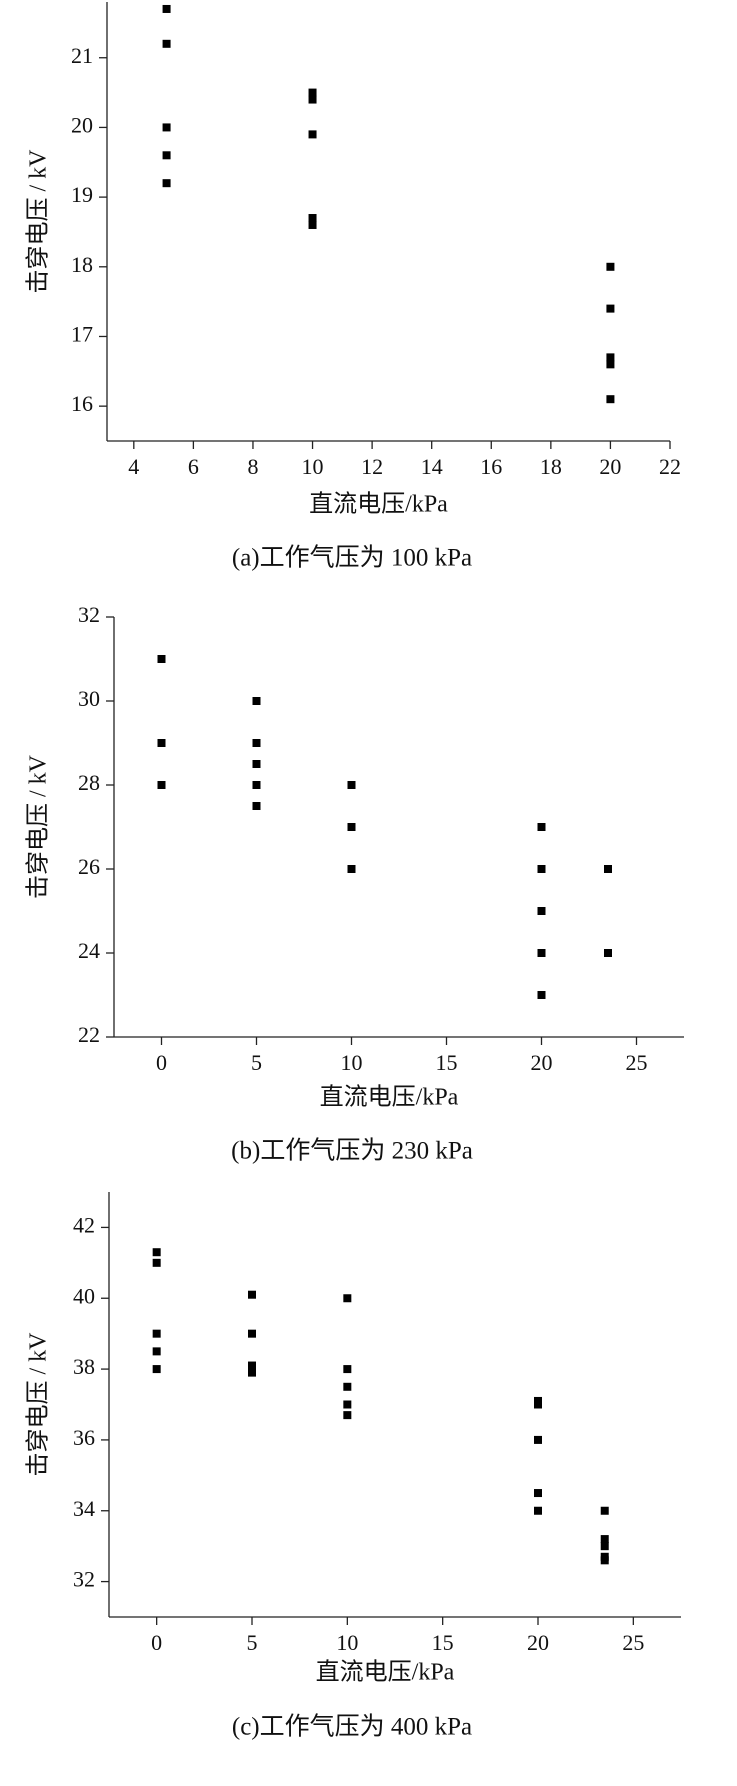 The image size is (737, 1786). I want to click on y-tick-label: 17, so click(82, 334).